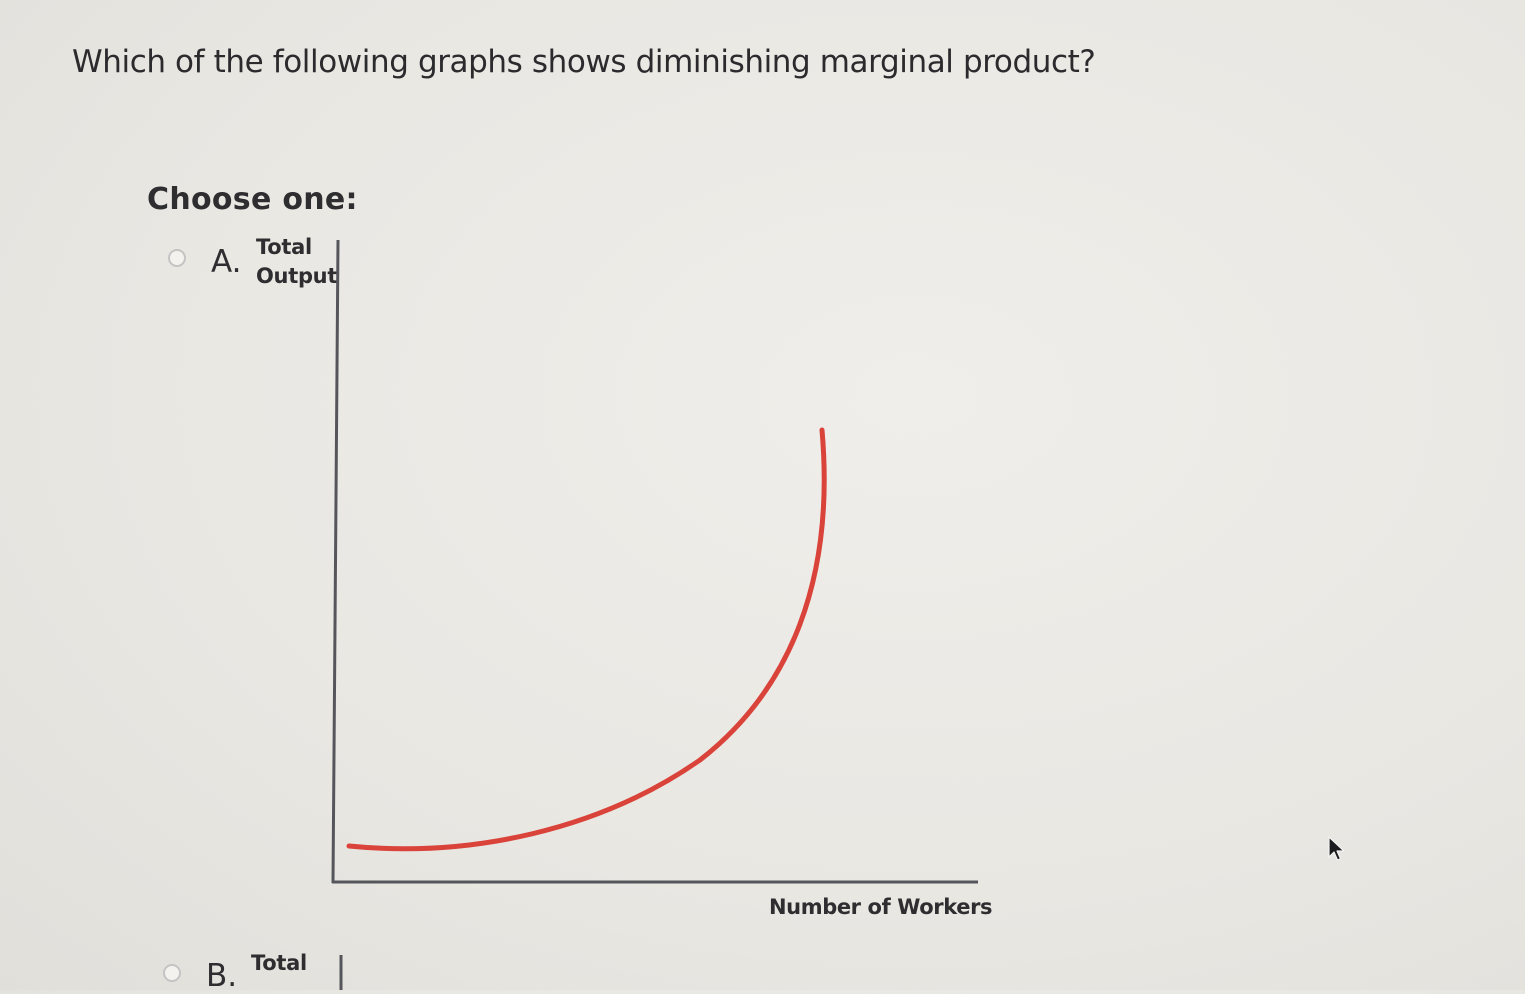 Image resolution: width=1525 pixels, height=994 pixels. Describe the element at coordinates (172, 973) in the screenshot. I see `option-b-radio` at that location.